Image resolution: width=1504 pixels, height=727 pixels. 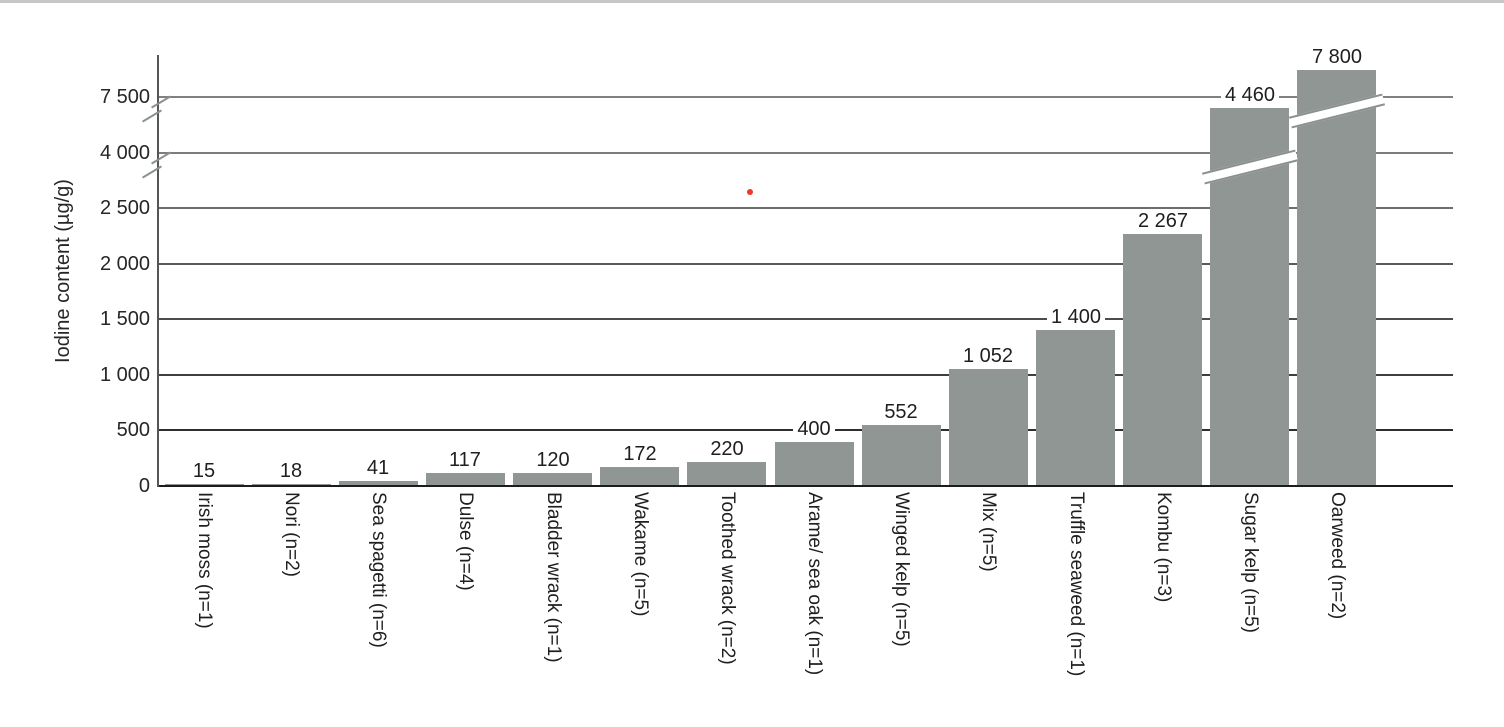 I want to click on y-axis-line, so click(x=158, y=271).